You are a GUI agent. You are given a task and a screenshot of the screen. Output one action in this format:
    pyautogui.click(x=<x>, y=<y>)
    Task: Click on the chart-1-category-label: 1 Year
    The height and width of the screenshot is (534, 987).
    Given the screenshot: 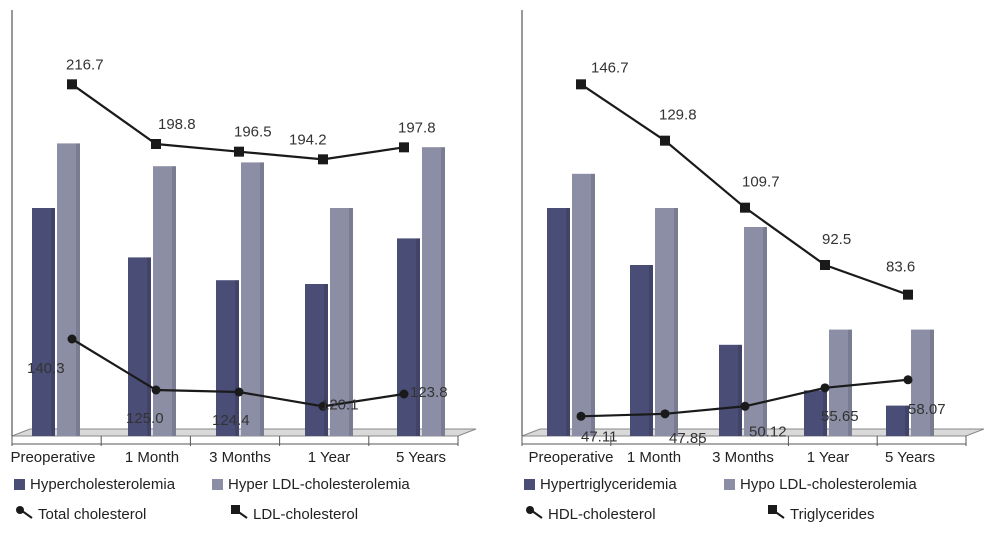 What is the action you would take?
    pyautogui.click(x=329, y=457)
    